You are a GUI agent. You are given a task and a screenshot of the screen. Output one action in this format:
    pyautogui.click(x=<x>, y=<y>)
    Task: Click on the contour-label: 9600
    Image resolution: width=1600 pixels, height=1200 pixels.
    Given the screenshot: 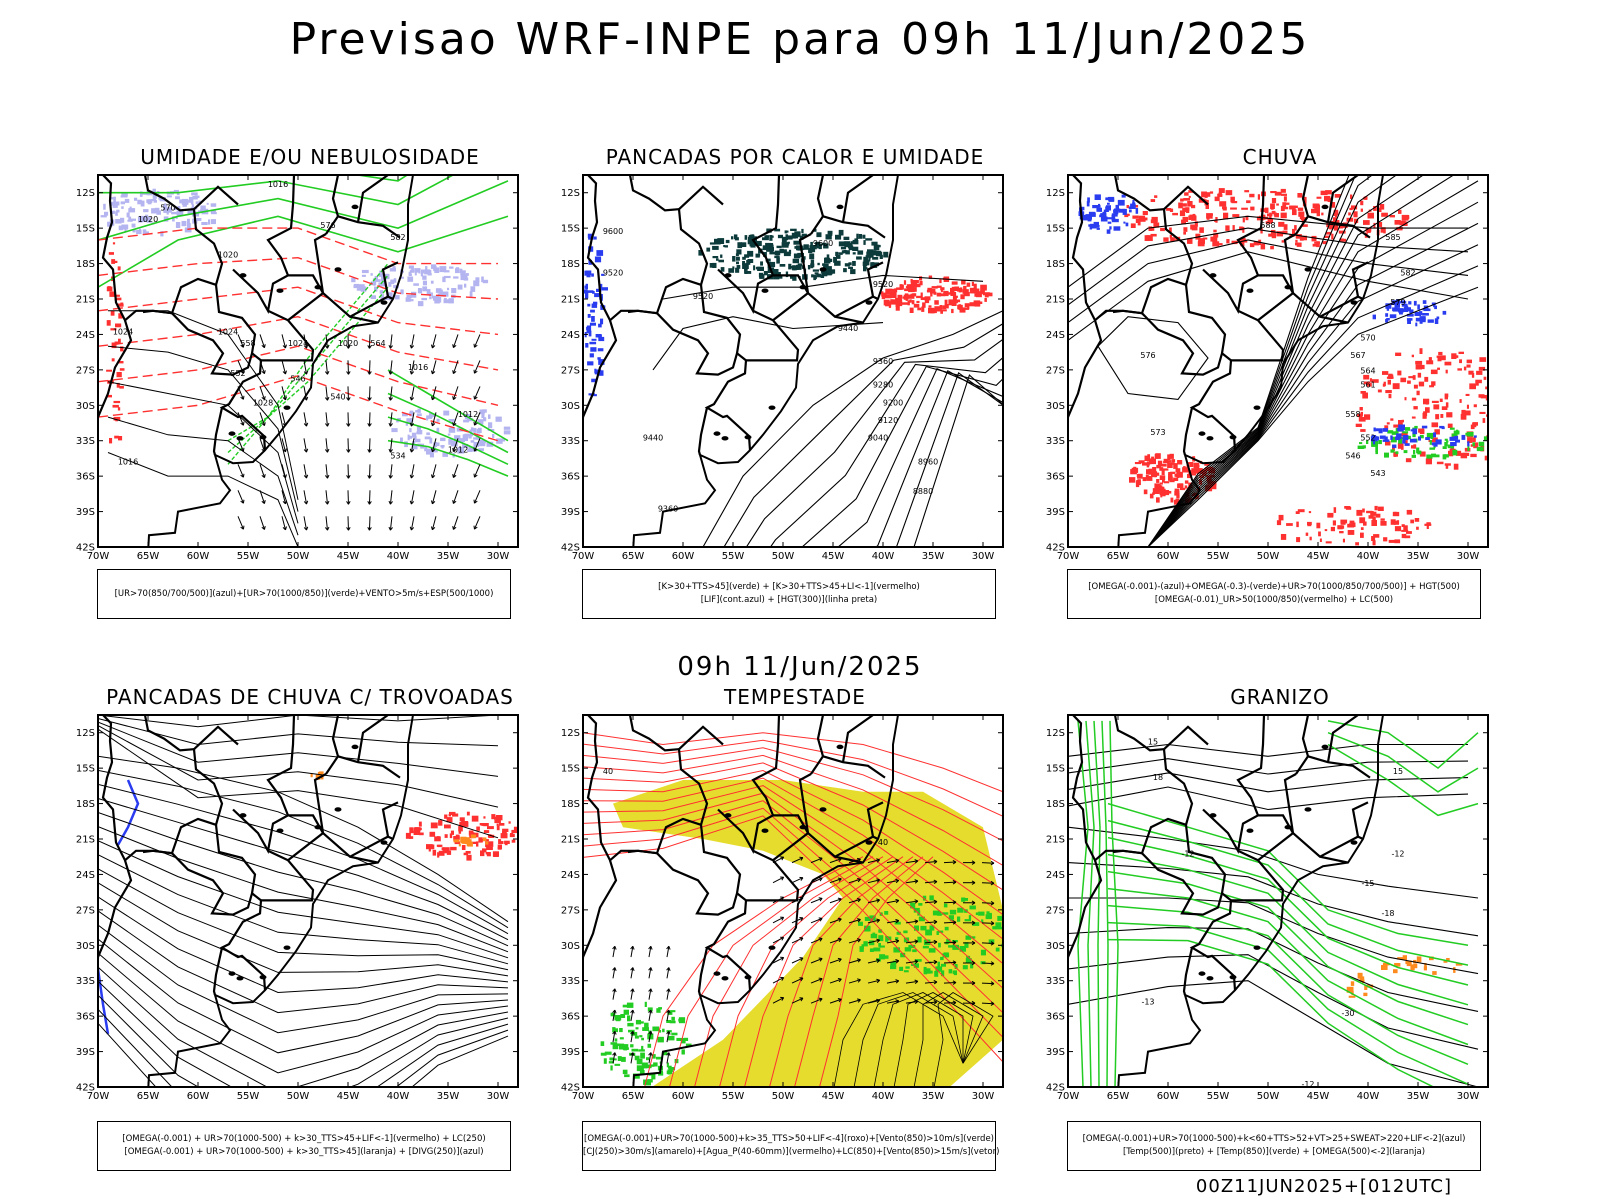 What is the action you would take?
    pyautogui.click(x=613, y=231)
    